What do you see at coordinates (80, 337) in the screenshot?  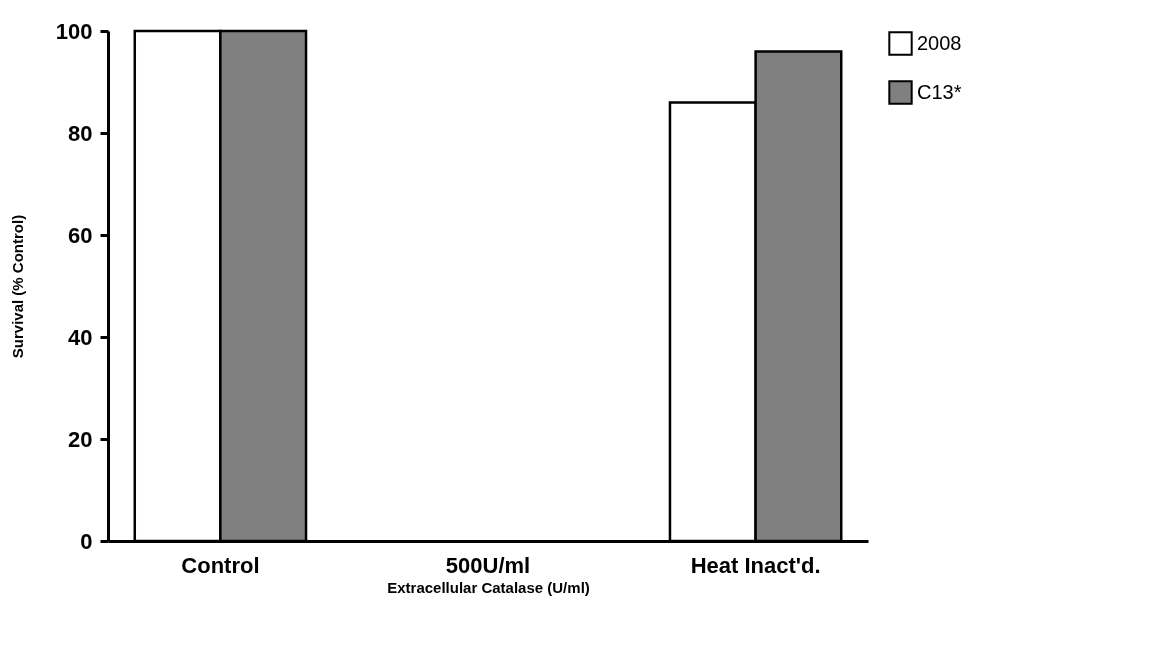 I see `y-tick-label: 40` at bounding box center [80, 337].